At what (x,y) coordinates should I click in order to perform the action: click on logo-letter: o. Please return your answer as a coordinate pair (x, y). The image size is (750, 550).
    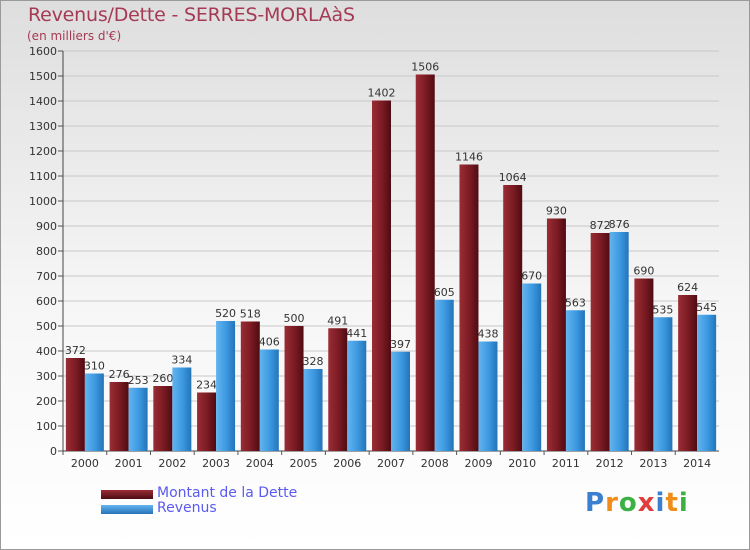
    Looking at the image, I should click on (628, 503).